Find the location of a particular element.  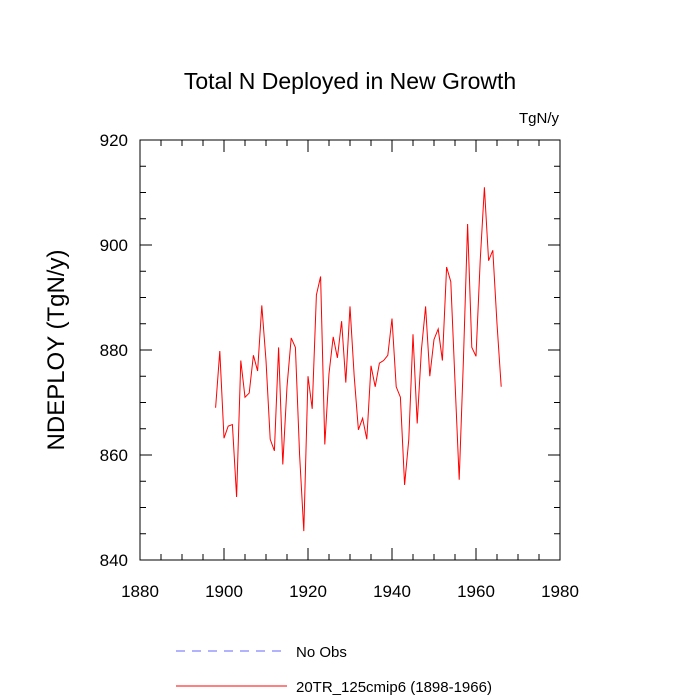

x-tick-label: 1960 is located at coordinates (476, 591).